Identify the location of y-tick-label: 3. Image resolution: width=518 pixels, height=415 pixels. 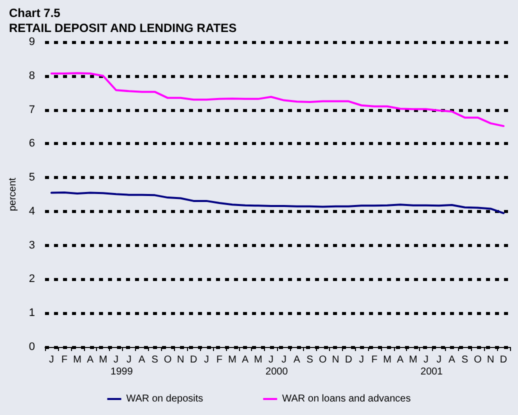
(32, 245).